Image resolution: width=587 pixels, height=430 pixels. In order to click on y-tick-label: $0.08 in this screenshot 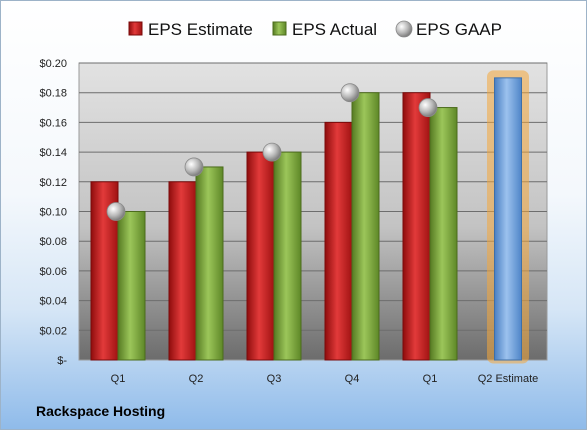, I will do `click(53, 242)`.